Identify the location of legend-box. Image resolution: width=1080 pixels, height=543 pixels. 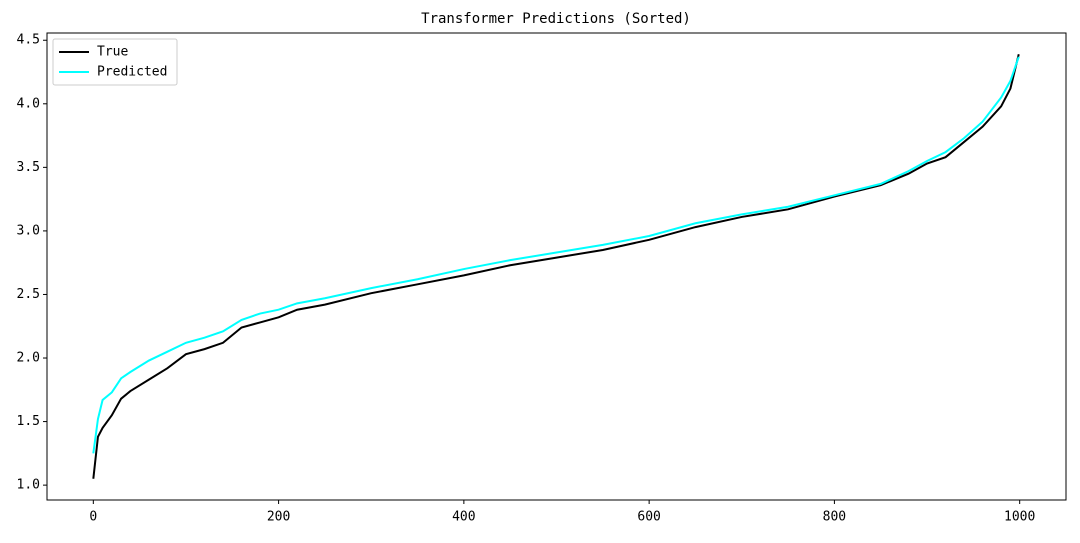
(115, 62).